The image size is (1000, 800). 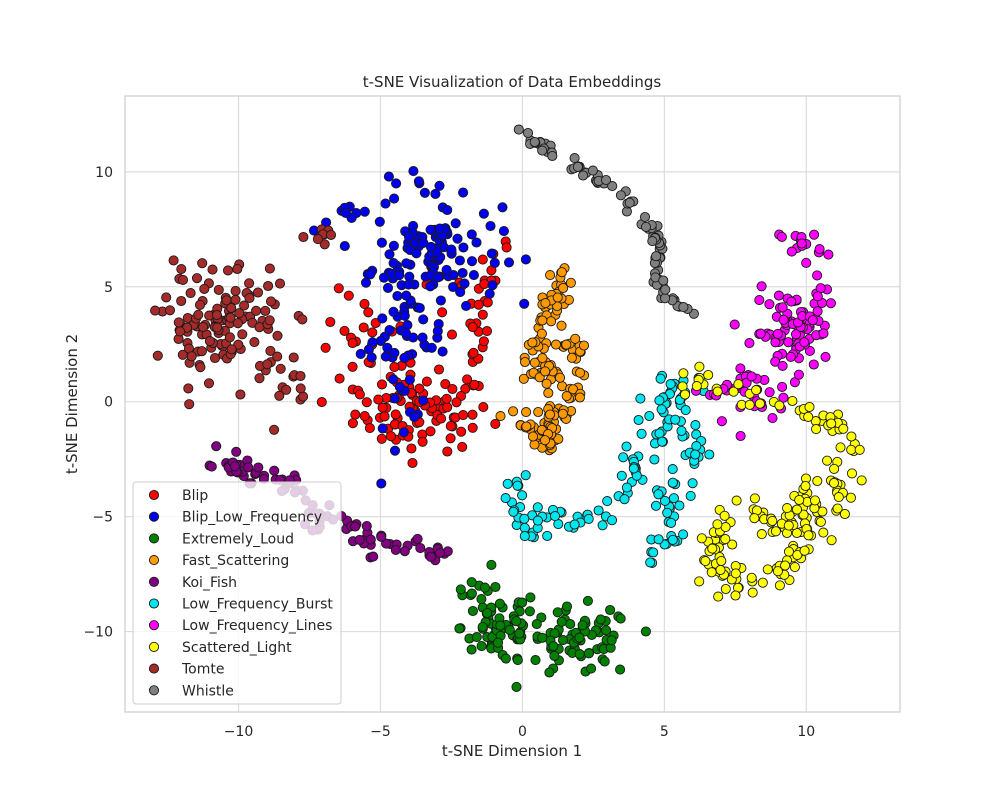 What do you see at coordinates (772, 481) in the screenshot?
I see `series-scattered-light` at bounding box center [772, 481].